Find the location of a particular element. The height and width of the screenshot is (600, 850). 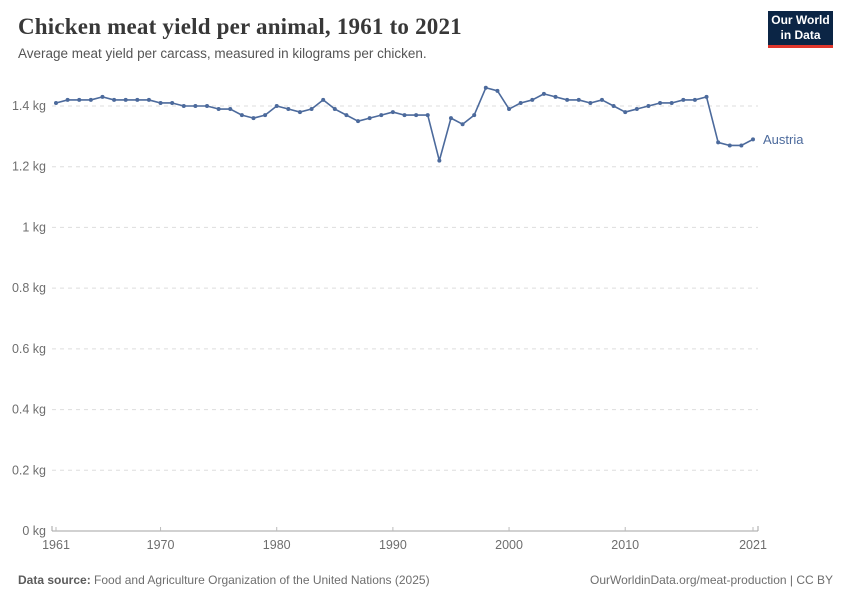

y-tick-label: 1.2 kg is located at coordinates (29, 167).